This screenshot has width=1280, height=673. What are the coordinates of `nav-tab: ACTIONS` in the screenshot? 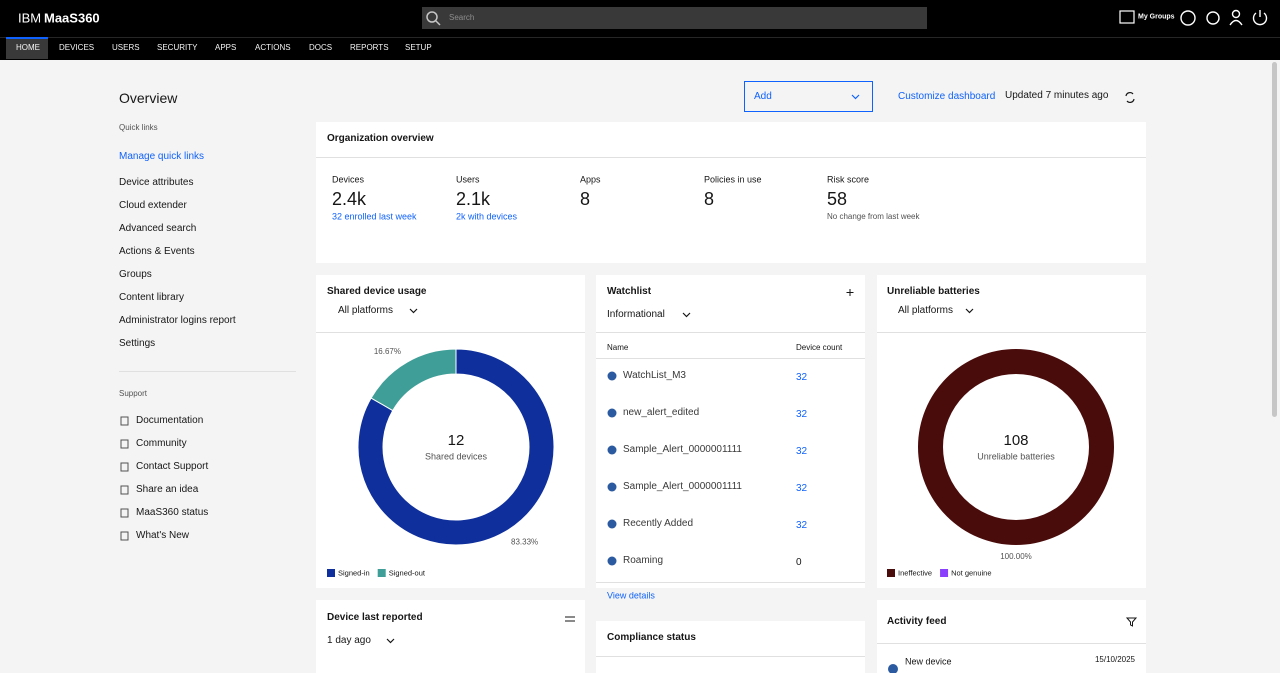 It's located at (273, 47).